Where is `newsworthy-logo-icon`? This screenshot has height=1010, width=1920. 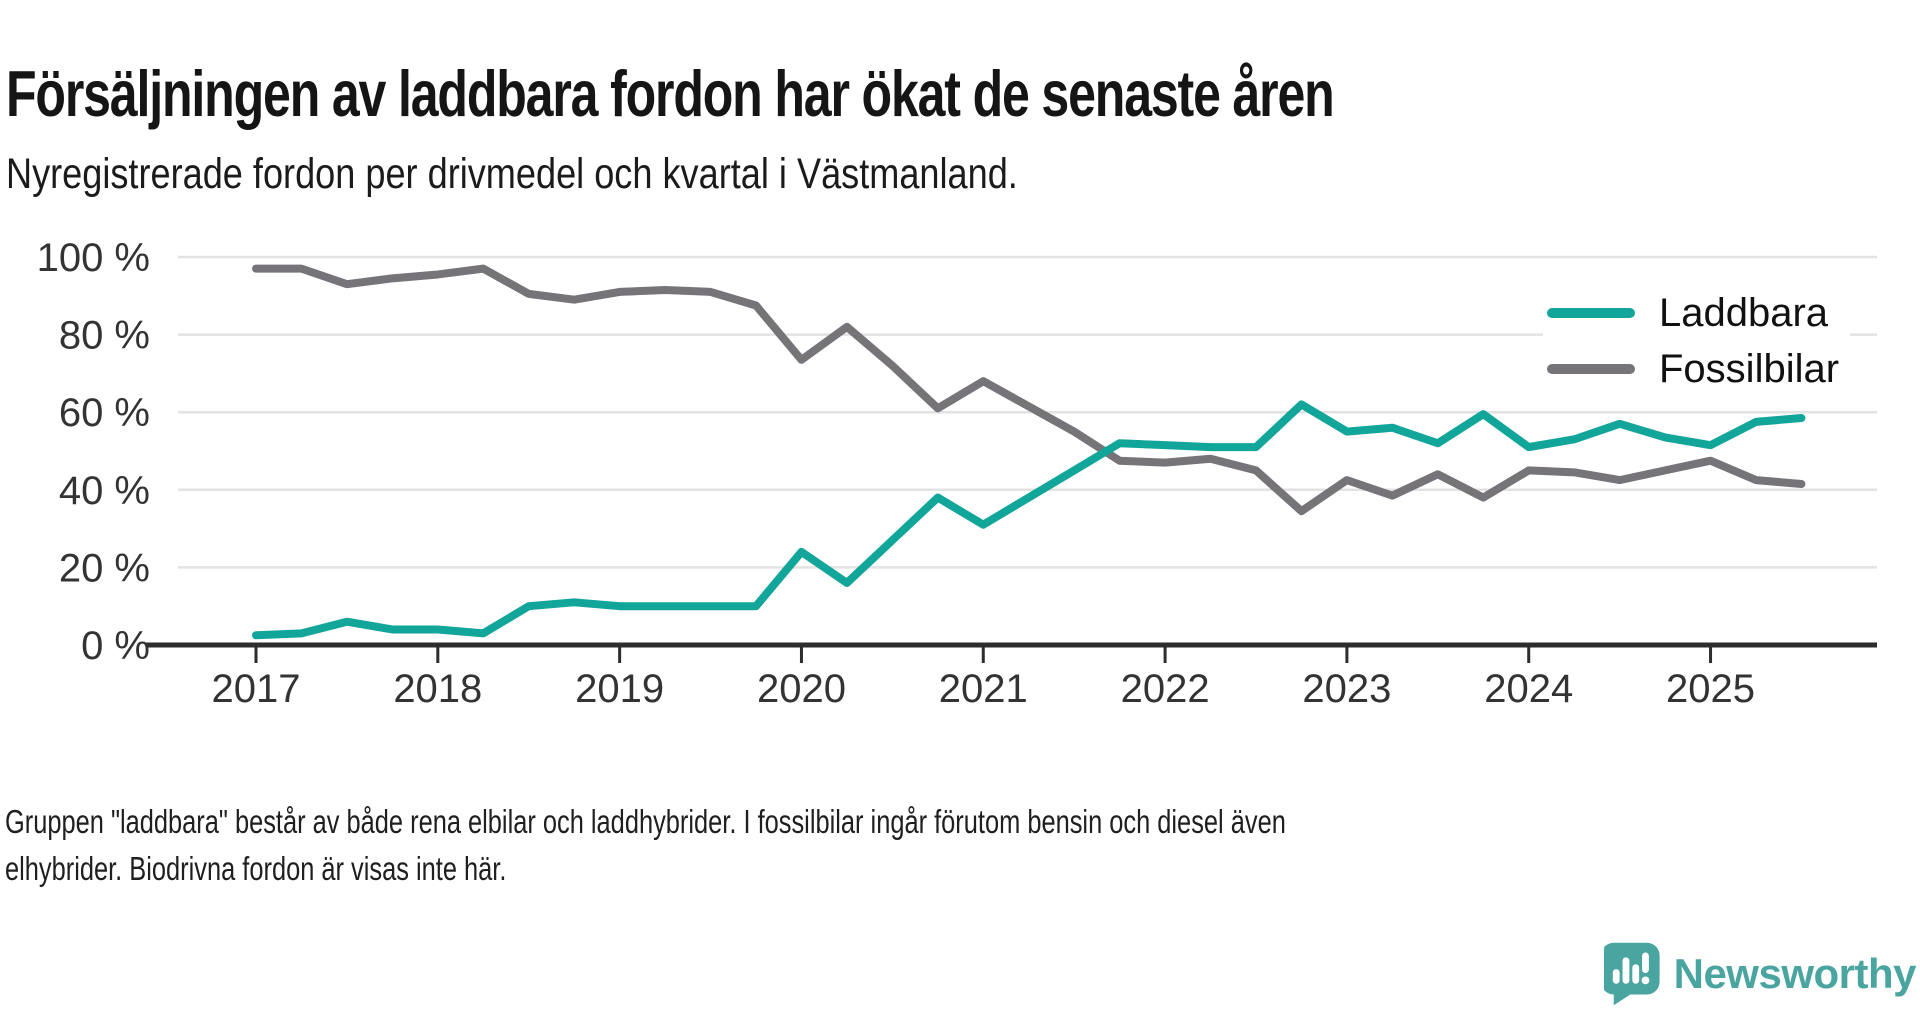
newsworthy-logo-icon is located at coordinates (1632, 974).